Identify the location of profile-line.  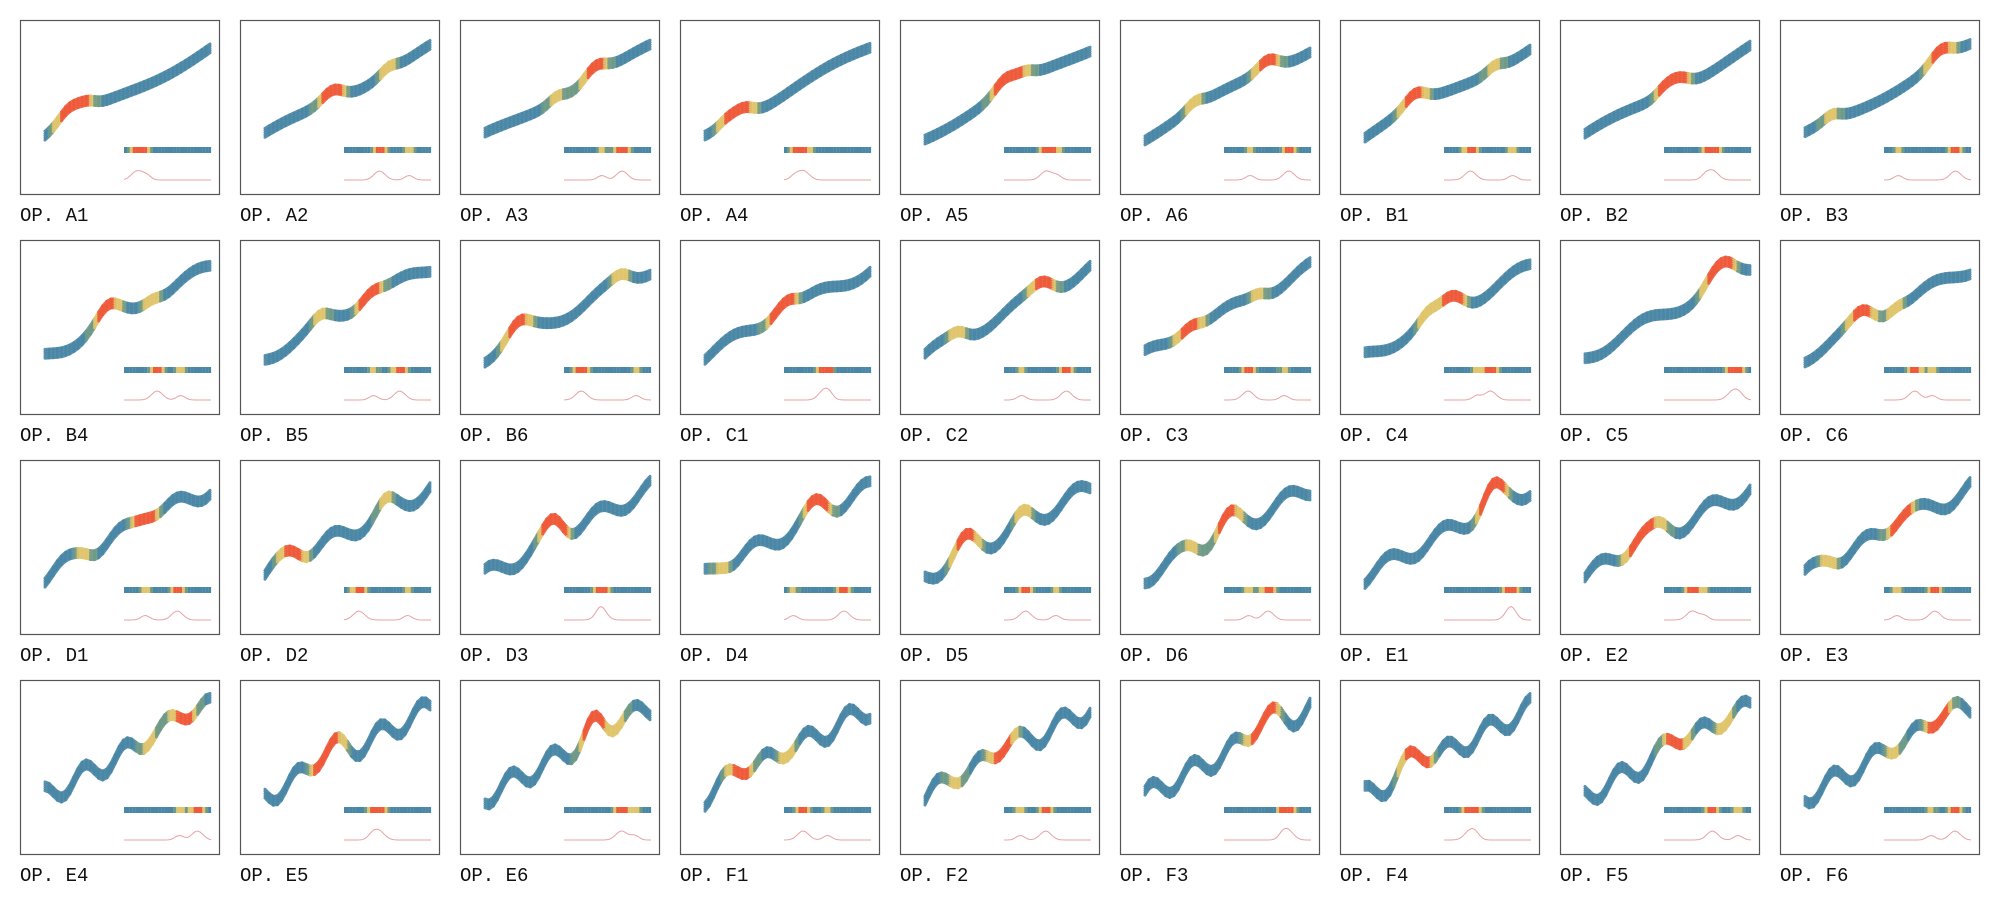
(827, 175).